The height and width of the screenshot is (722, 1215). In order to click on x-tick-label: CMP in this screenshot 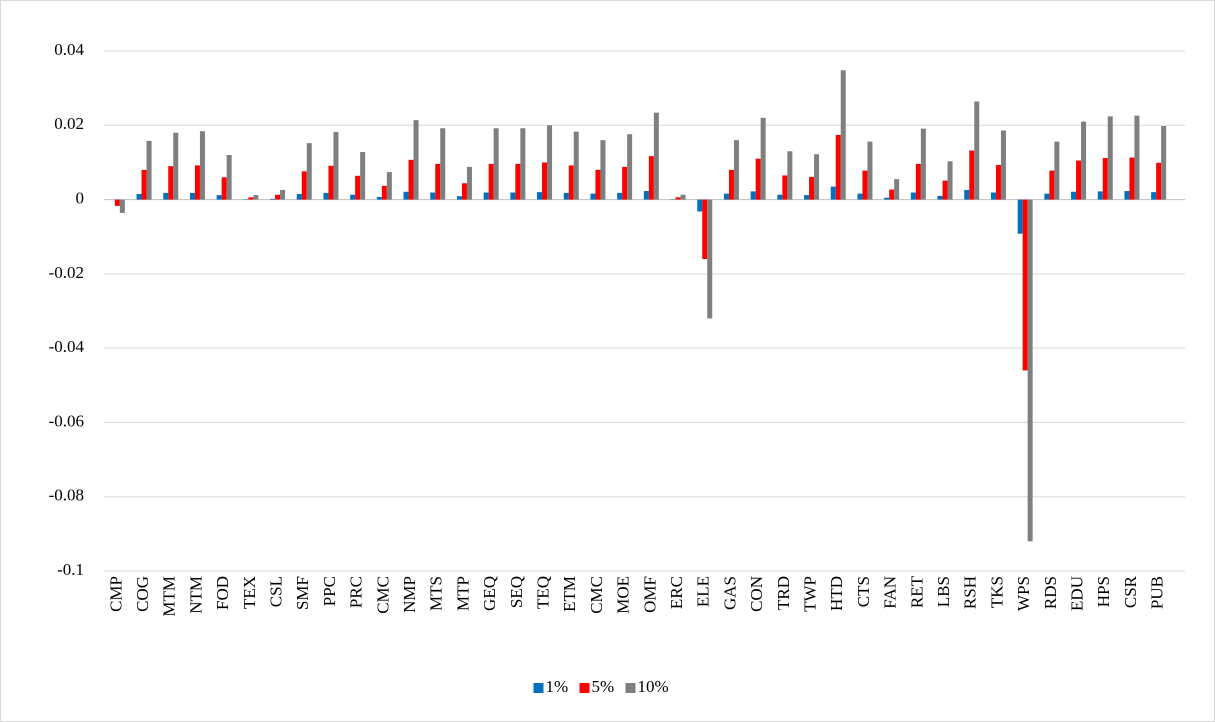, I will do `click(115, 594)`.